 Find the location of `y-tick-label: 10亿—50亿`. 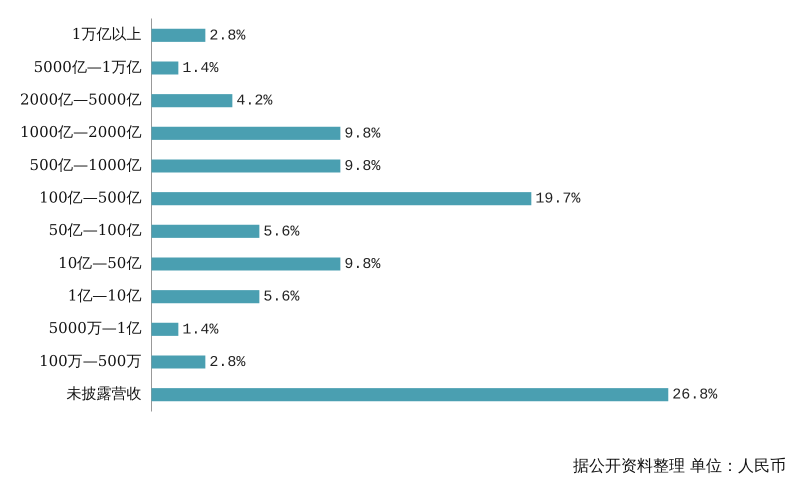

y-tick-label: 10亿—50亿 is located at coordinates (100, 263).